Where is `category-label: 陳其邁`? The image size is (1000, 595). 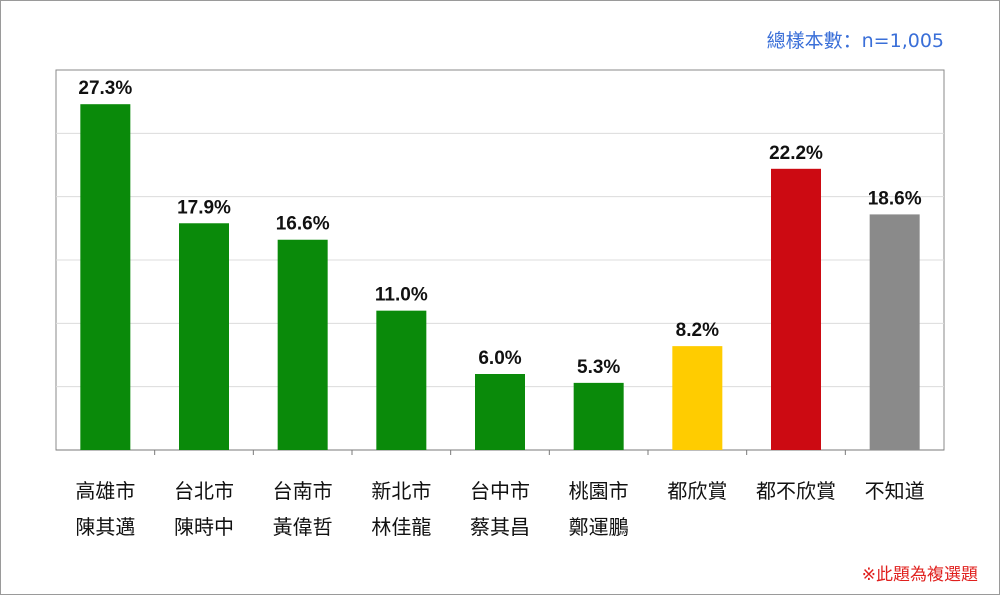 category-label: 陳其邁 is located at coordinates (105, 527).